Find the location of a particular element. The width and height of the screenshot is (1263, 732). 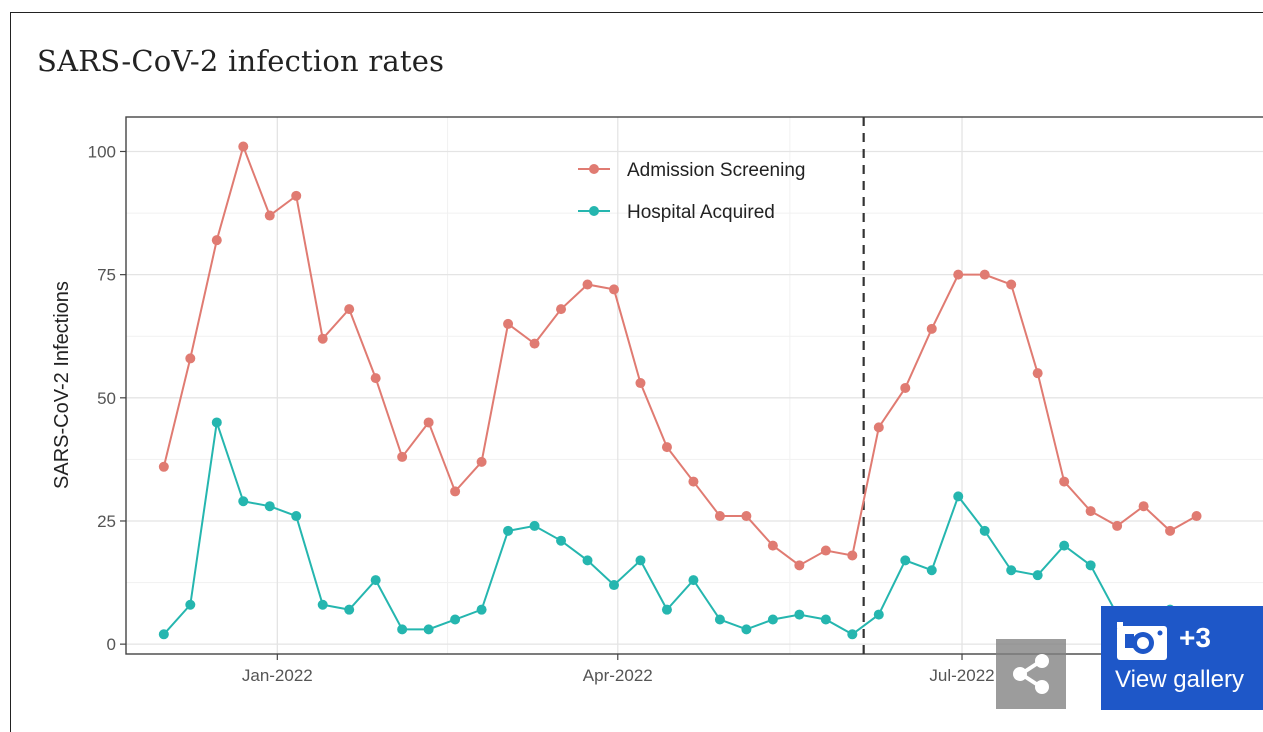

y-tick-label: 50 is located at coordinates (106, 398).